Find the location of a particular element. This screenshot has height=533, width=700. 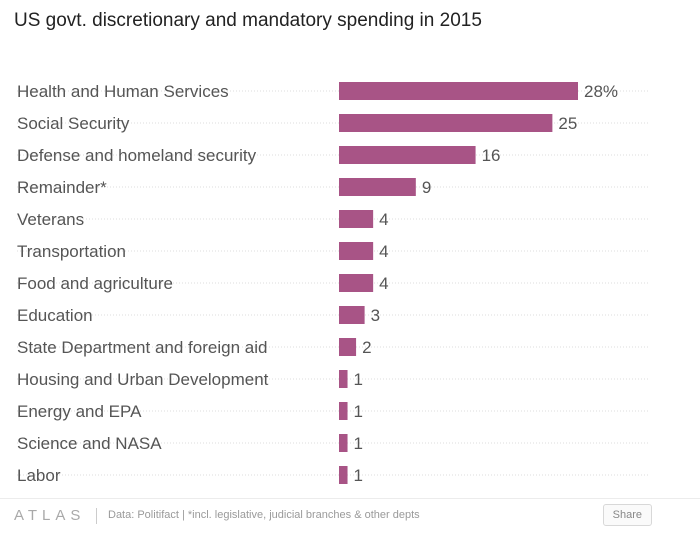

value-label: 3 is located at coordinates (375, 315).